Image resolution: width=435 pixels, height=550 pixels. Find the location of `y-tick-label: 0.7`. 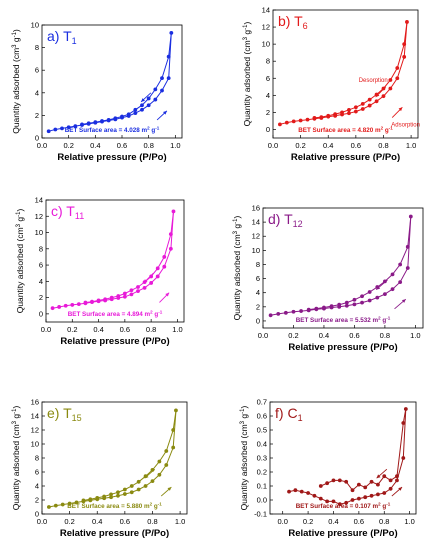

y-tick-label: 0.7 is located at coordinates (262, 402).